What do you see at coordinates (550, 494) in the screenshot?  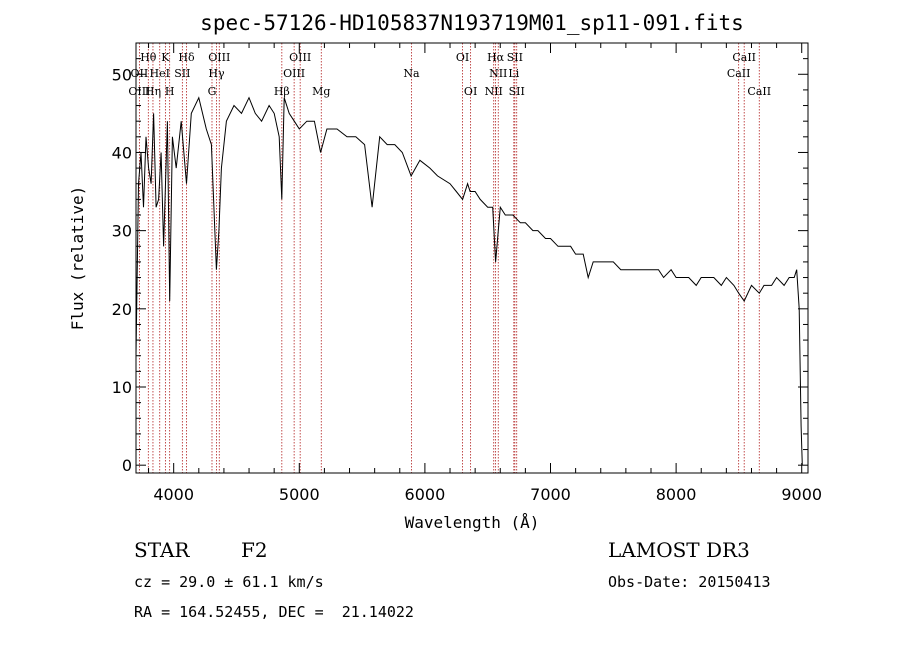 I see `x-tick-label: 7000` at bounding box center [550, 494].